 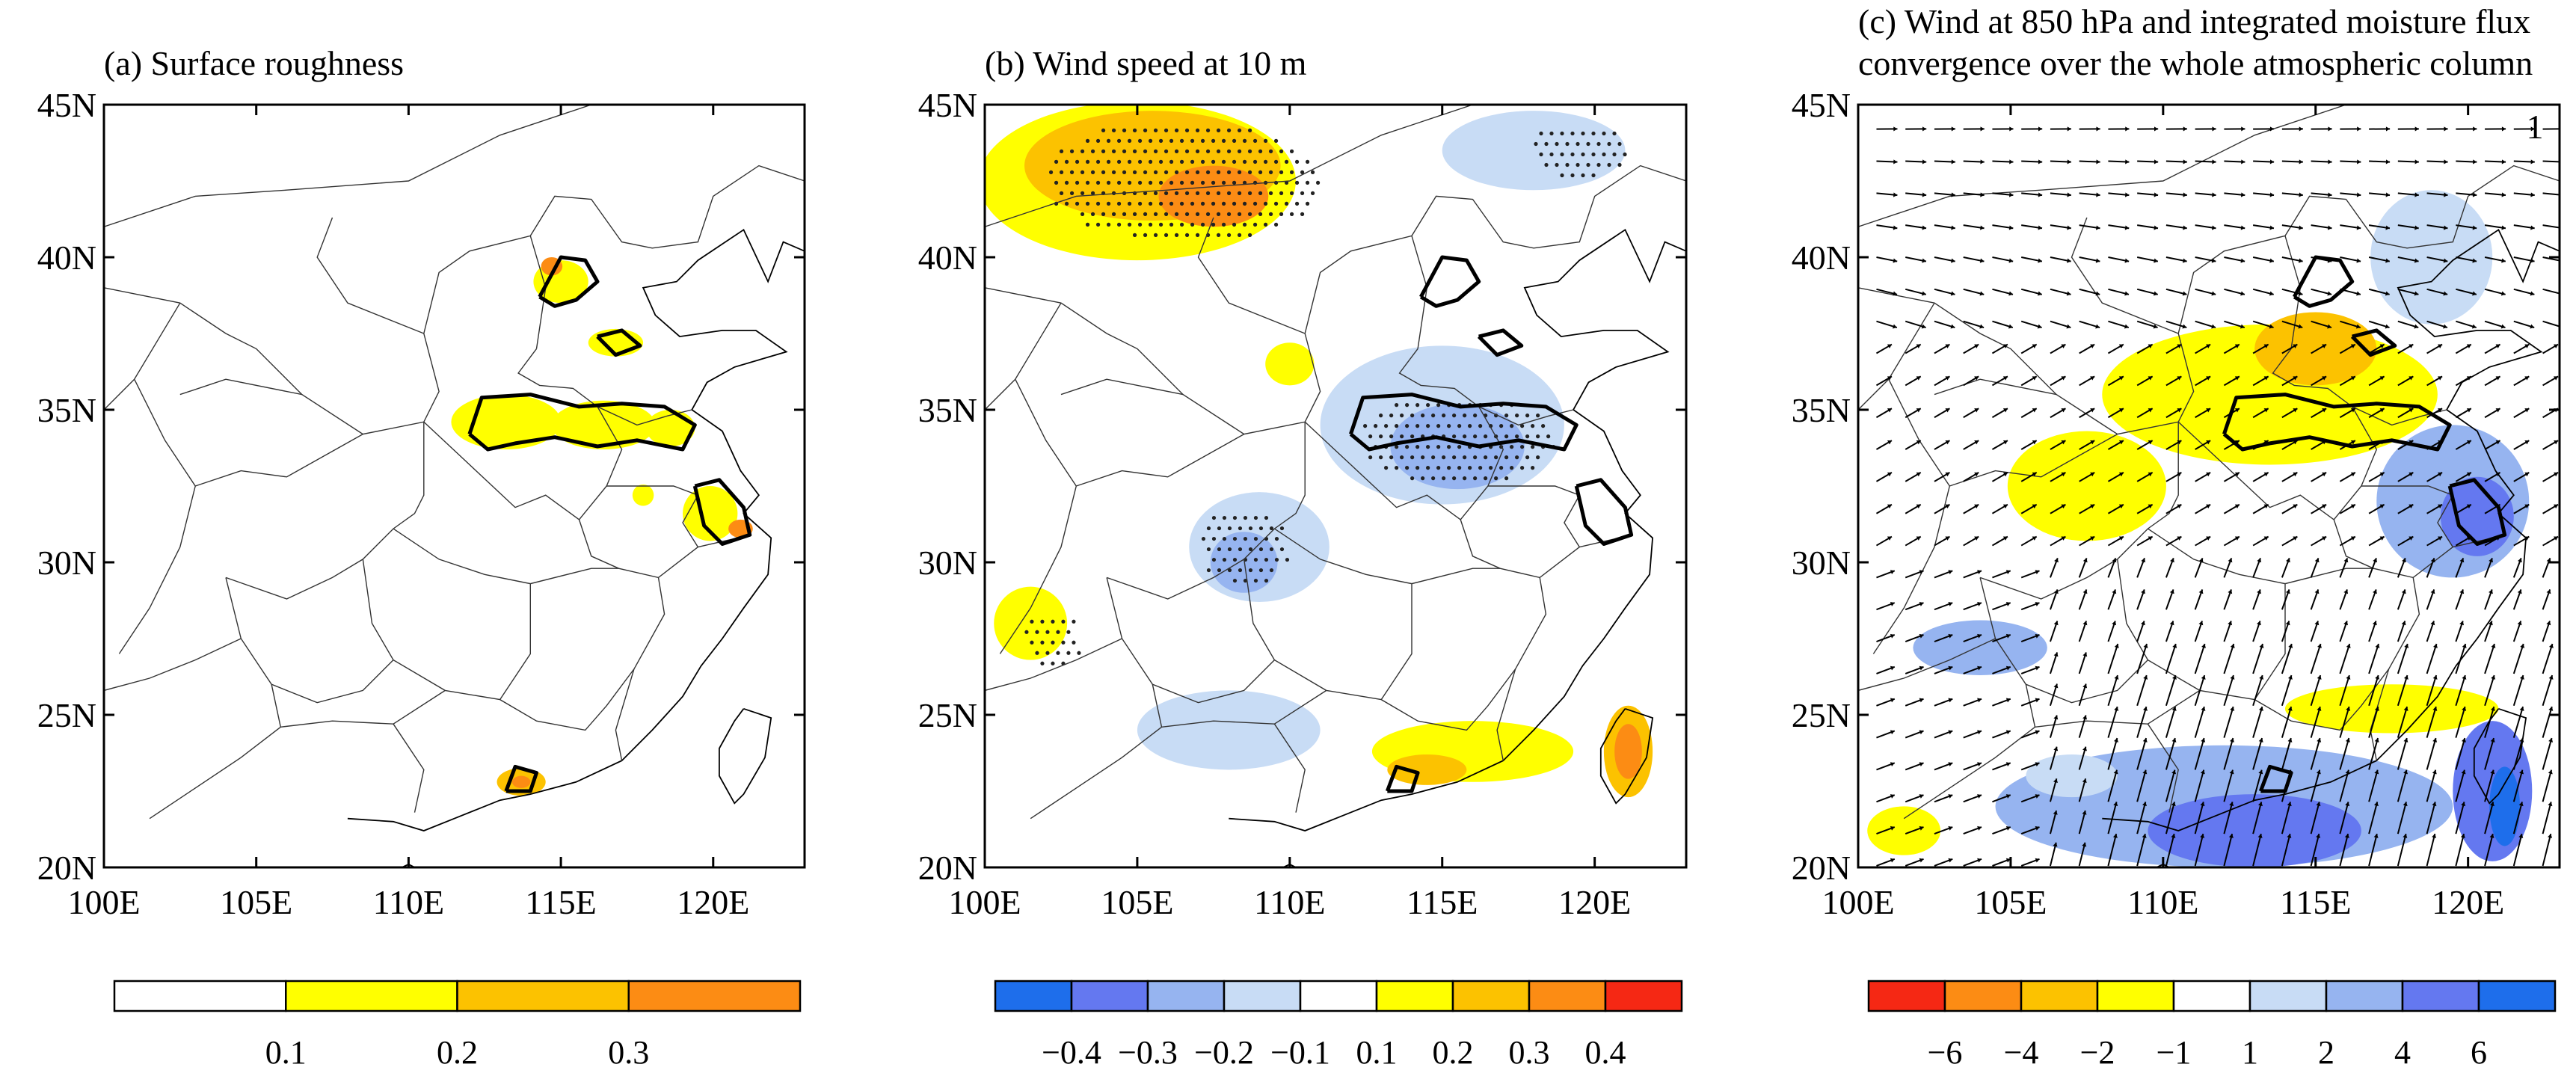 What do you see at coordinates (1453, 1052) in the screenshot?
I see `colorbar-label: 0.2` at bounding box center [1453, 1052].